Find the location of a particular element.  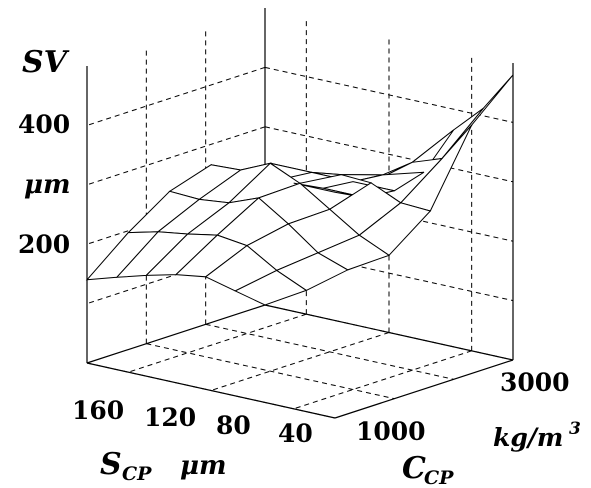

z-axis-unit: μm is located at coordinates (47, 185).